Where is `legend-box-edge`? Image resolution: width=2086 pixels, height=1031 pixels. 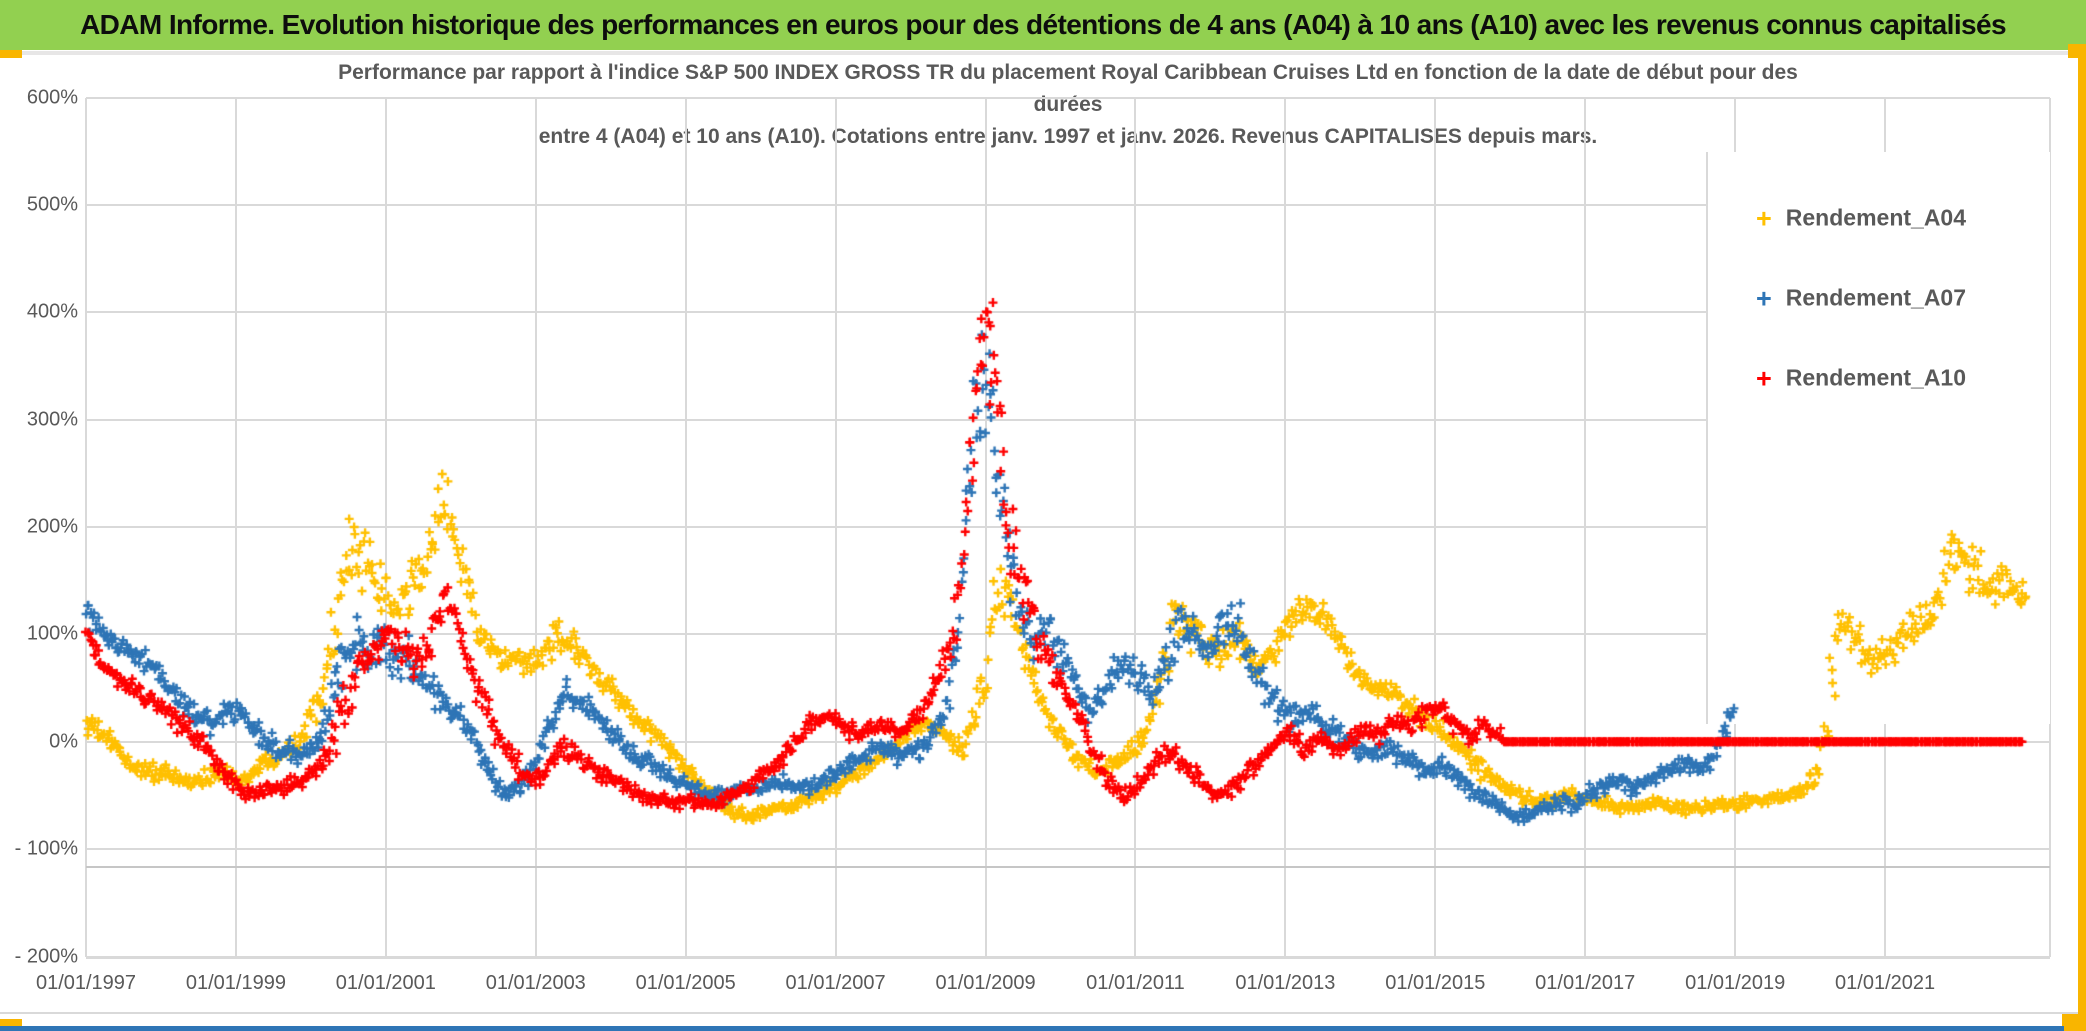
legend-box-edge is located at coordinates (1707, 438).